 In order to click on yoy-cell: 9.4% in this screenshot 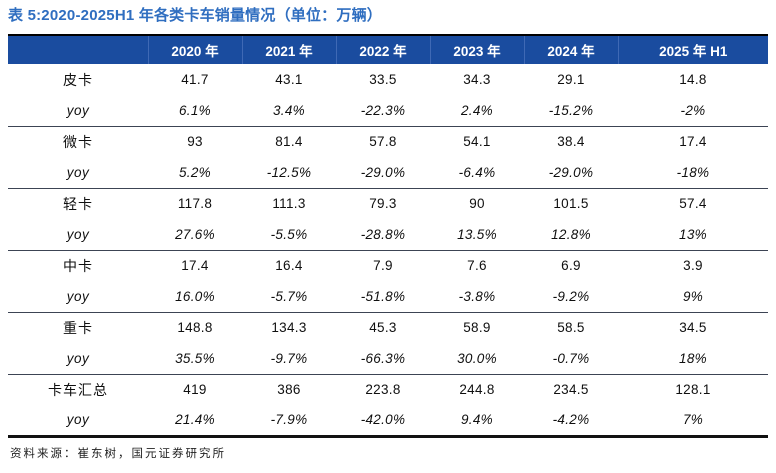, I will do `click(477, 420)`.